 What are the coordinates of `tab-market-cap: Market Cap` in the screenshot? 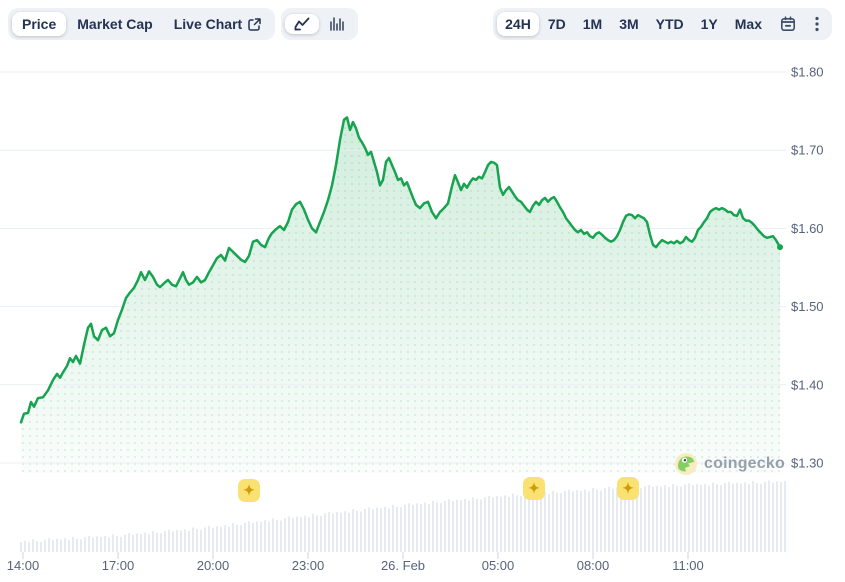 It's located at (114, 24).